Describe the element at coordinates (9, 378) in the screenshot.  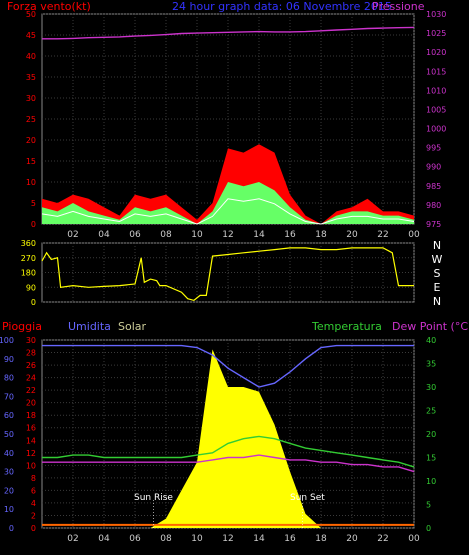
I see `humidity-tick-label: 80` at that location.